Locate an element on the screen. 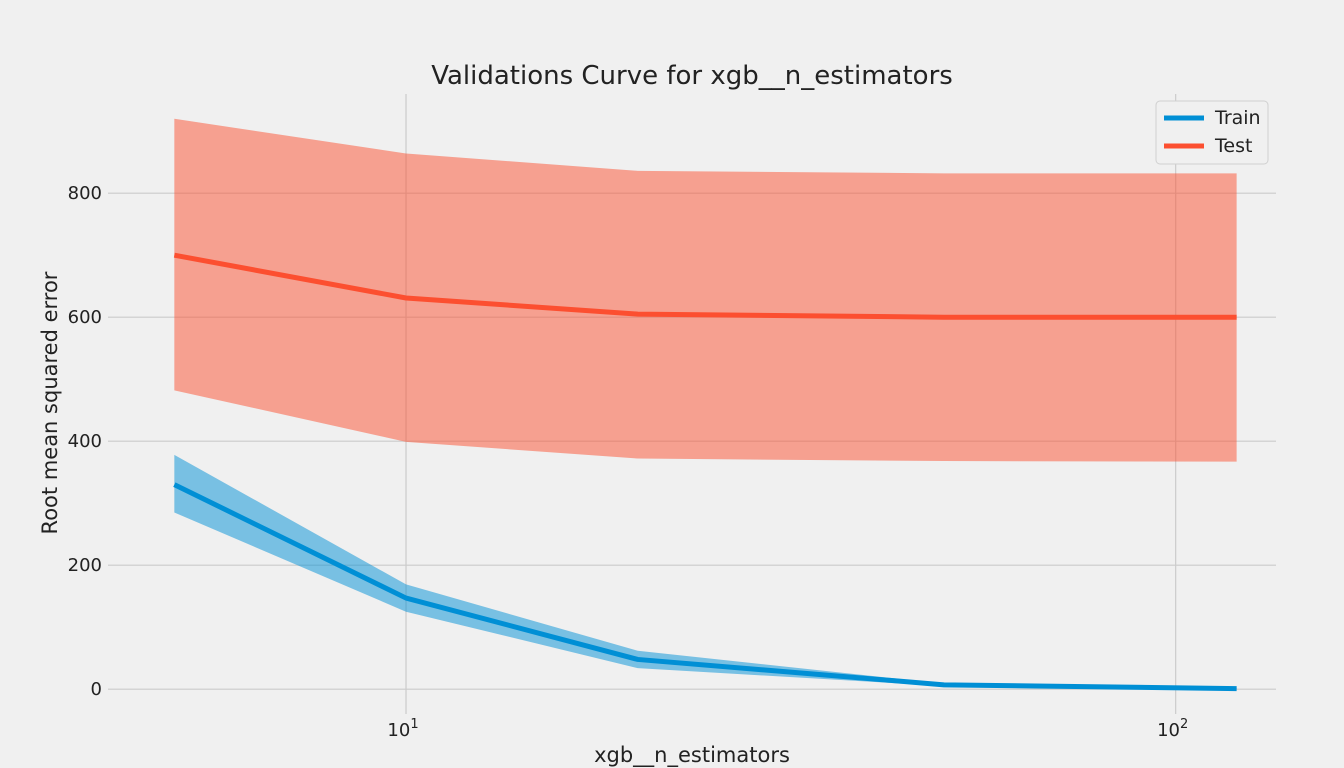 This screenshot has height=768, width=1344. y-tick-label-0: 0 is located at coordinates (96, 689).